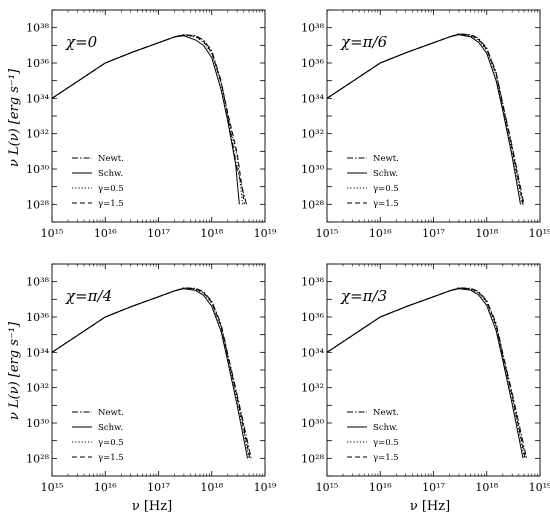 The height and width of the screenshot is (518, 550). What do you see at coordinates (14, 370) in the screenshot?
I see `y-axis-label-bottom: ν L(ν) [erg s⁻¹]` at bounding box center [14, 370].